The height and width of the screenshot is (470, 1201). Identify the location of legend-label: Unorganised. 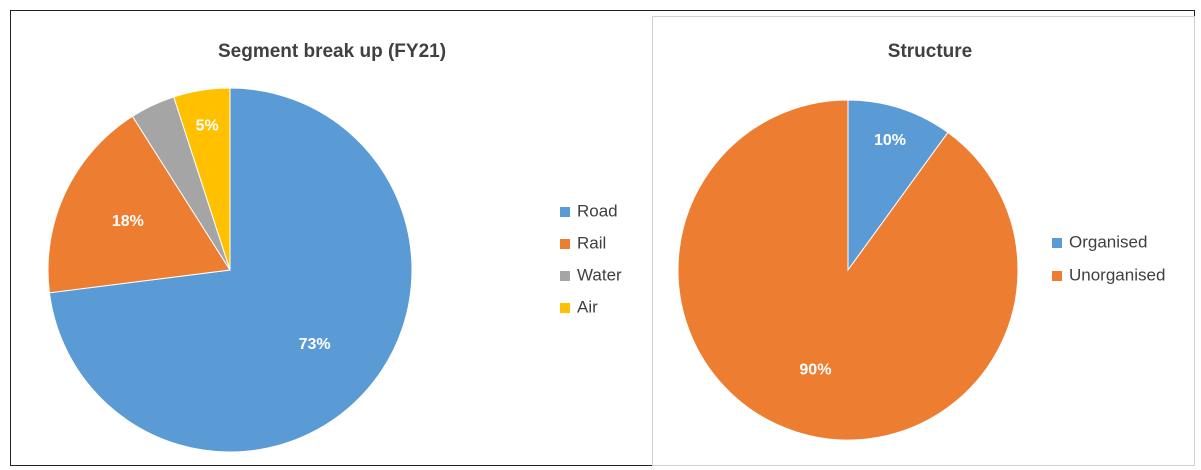
(1117, 274).